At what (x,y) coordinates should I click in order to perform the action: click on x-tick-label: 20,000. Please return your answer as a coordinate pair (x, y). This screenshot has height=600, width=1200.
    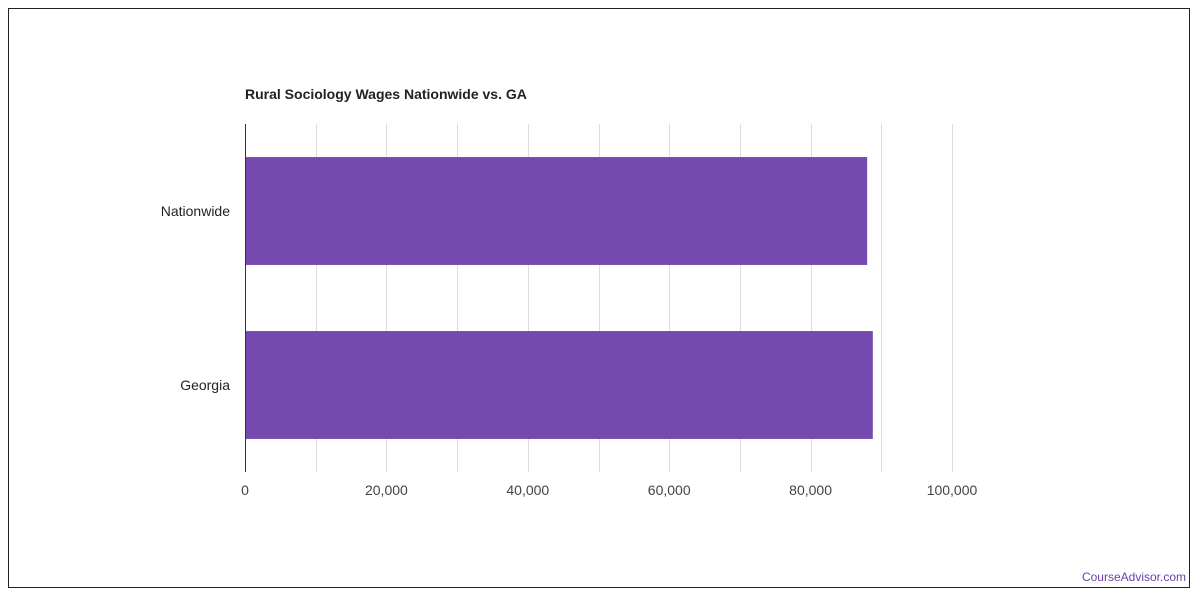
    Looking at the image, I should click on (386, 490).